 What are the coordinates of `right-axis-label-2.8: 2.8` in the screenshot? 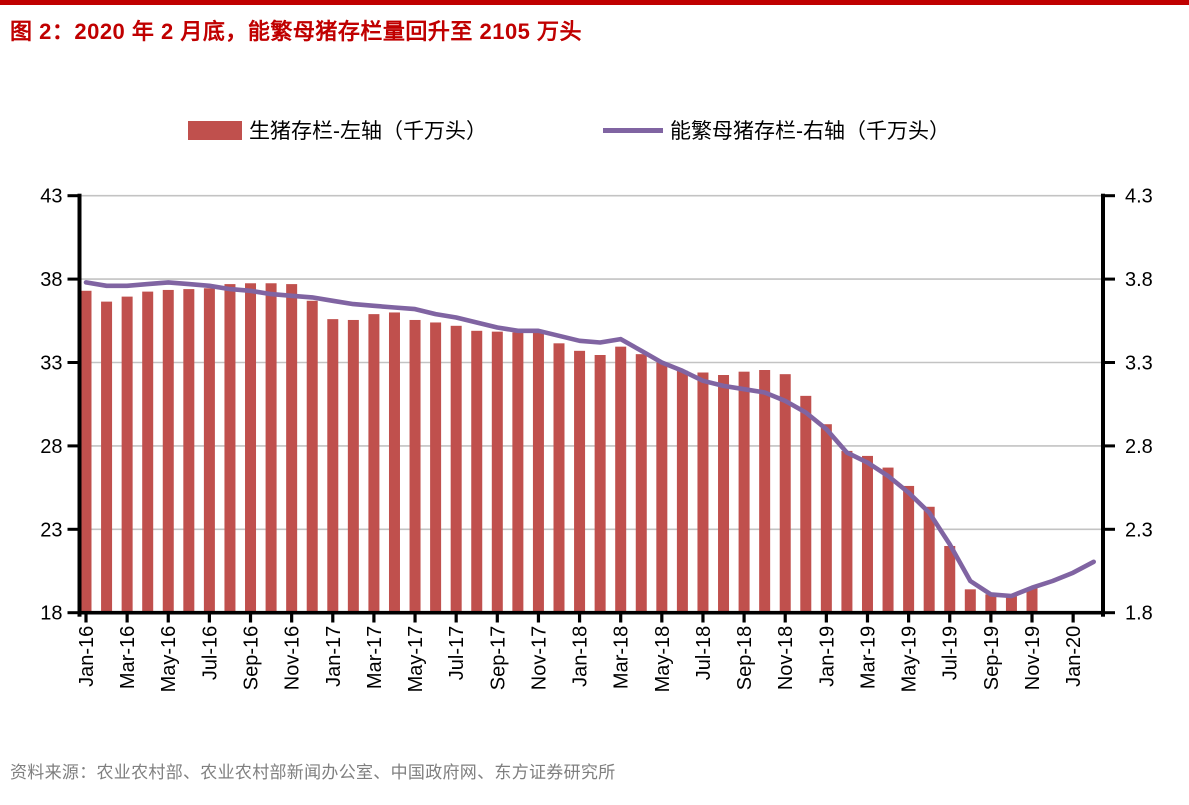 It's located at (1139, 447).